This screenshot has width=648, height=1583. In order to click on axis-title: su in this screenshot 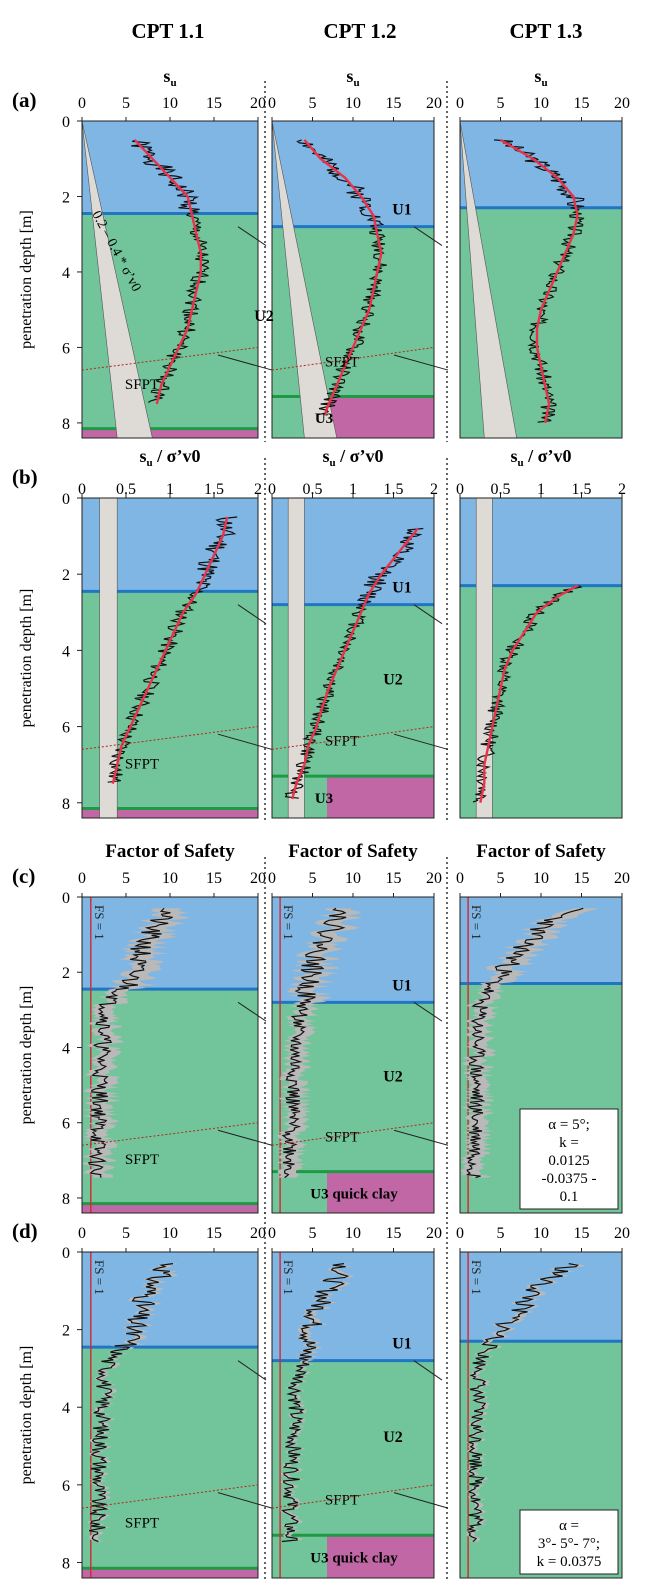, I will do `click(540, 77)`.